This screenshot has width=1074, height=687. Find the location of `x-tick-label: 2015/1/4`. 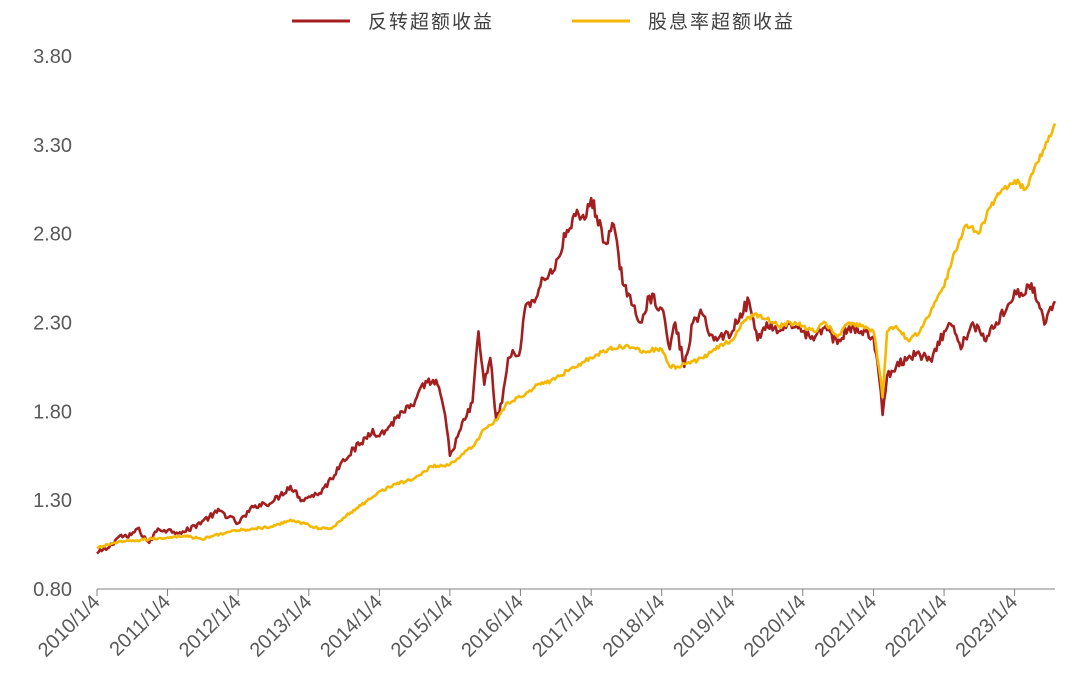

x-tick-label: 2015/1/4 is located at coordinates (422, 626).